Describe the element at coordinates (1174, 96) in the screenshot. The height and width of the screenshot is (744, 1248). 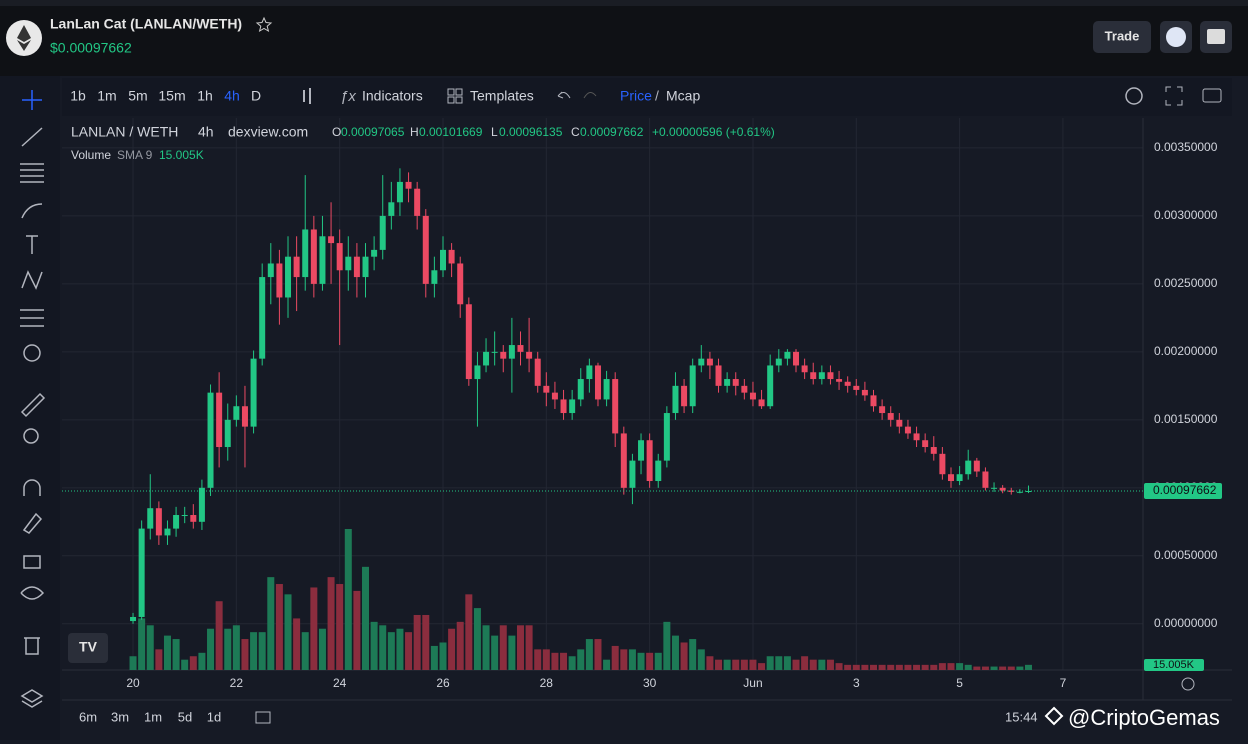
I see `fullscreen-button` at that location.